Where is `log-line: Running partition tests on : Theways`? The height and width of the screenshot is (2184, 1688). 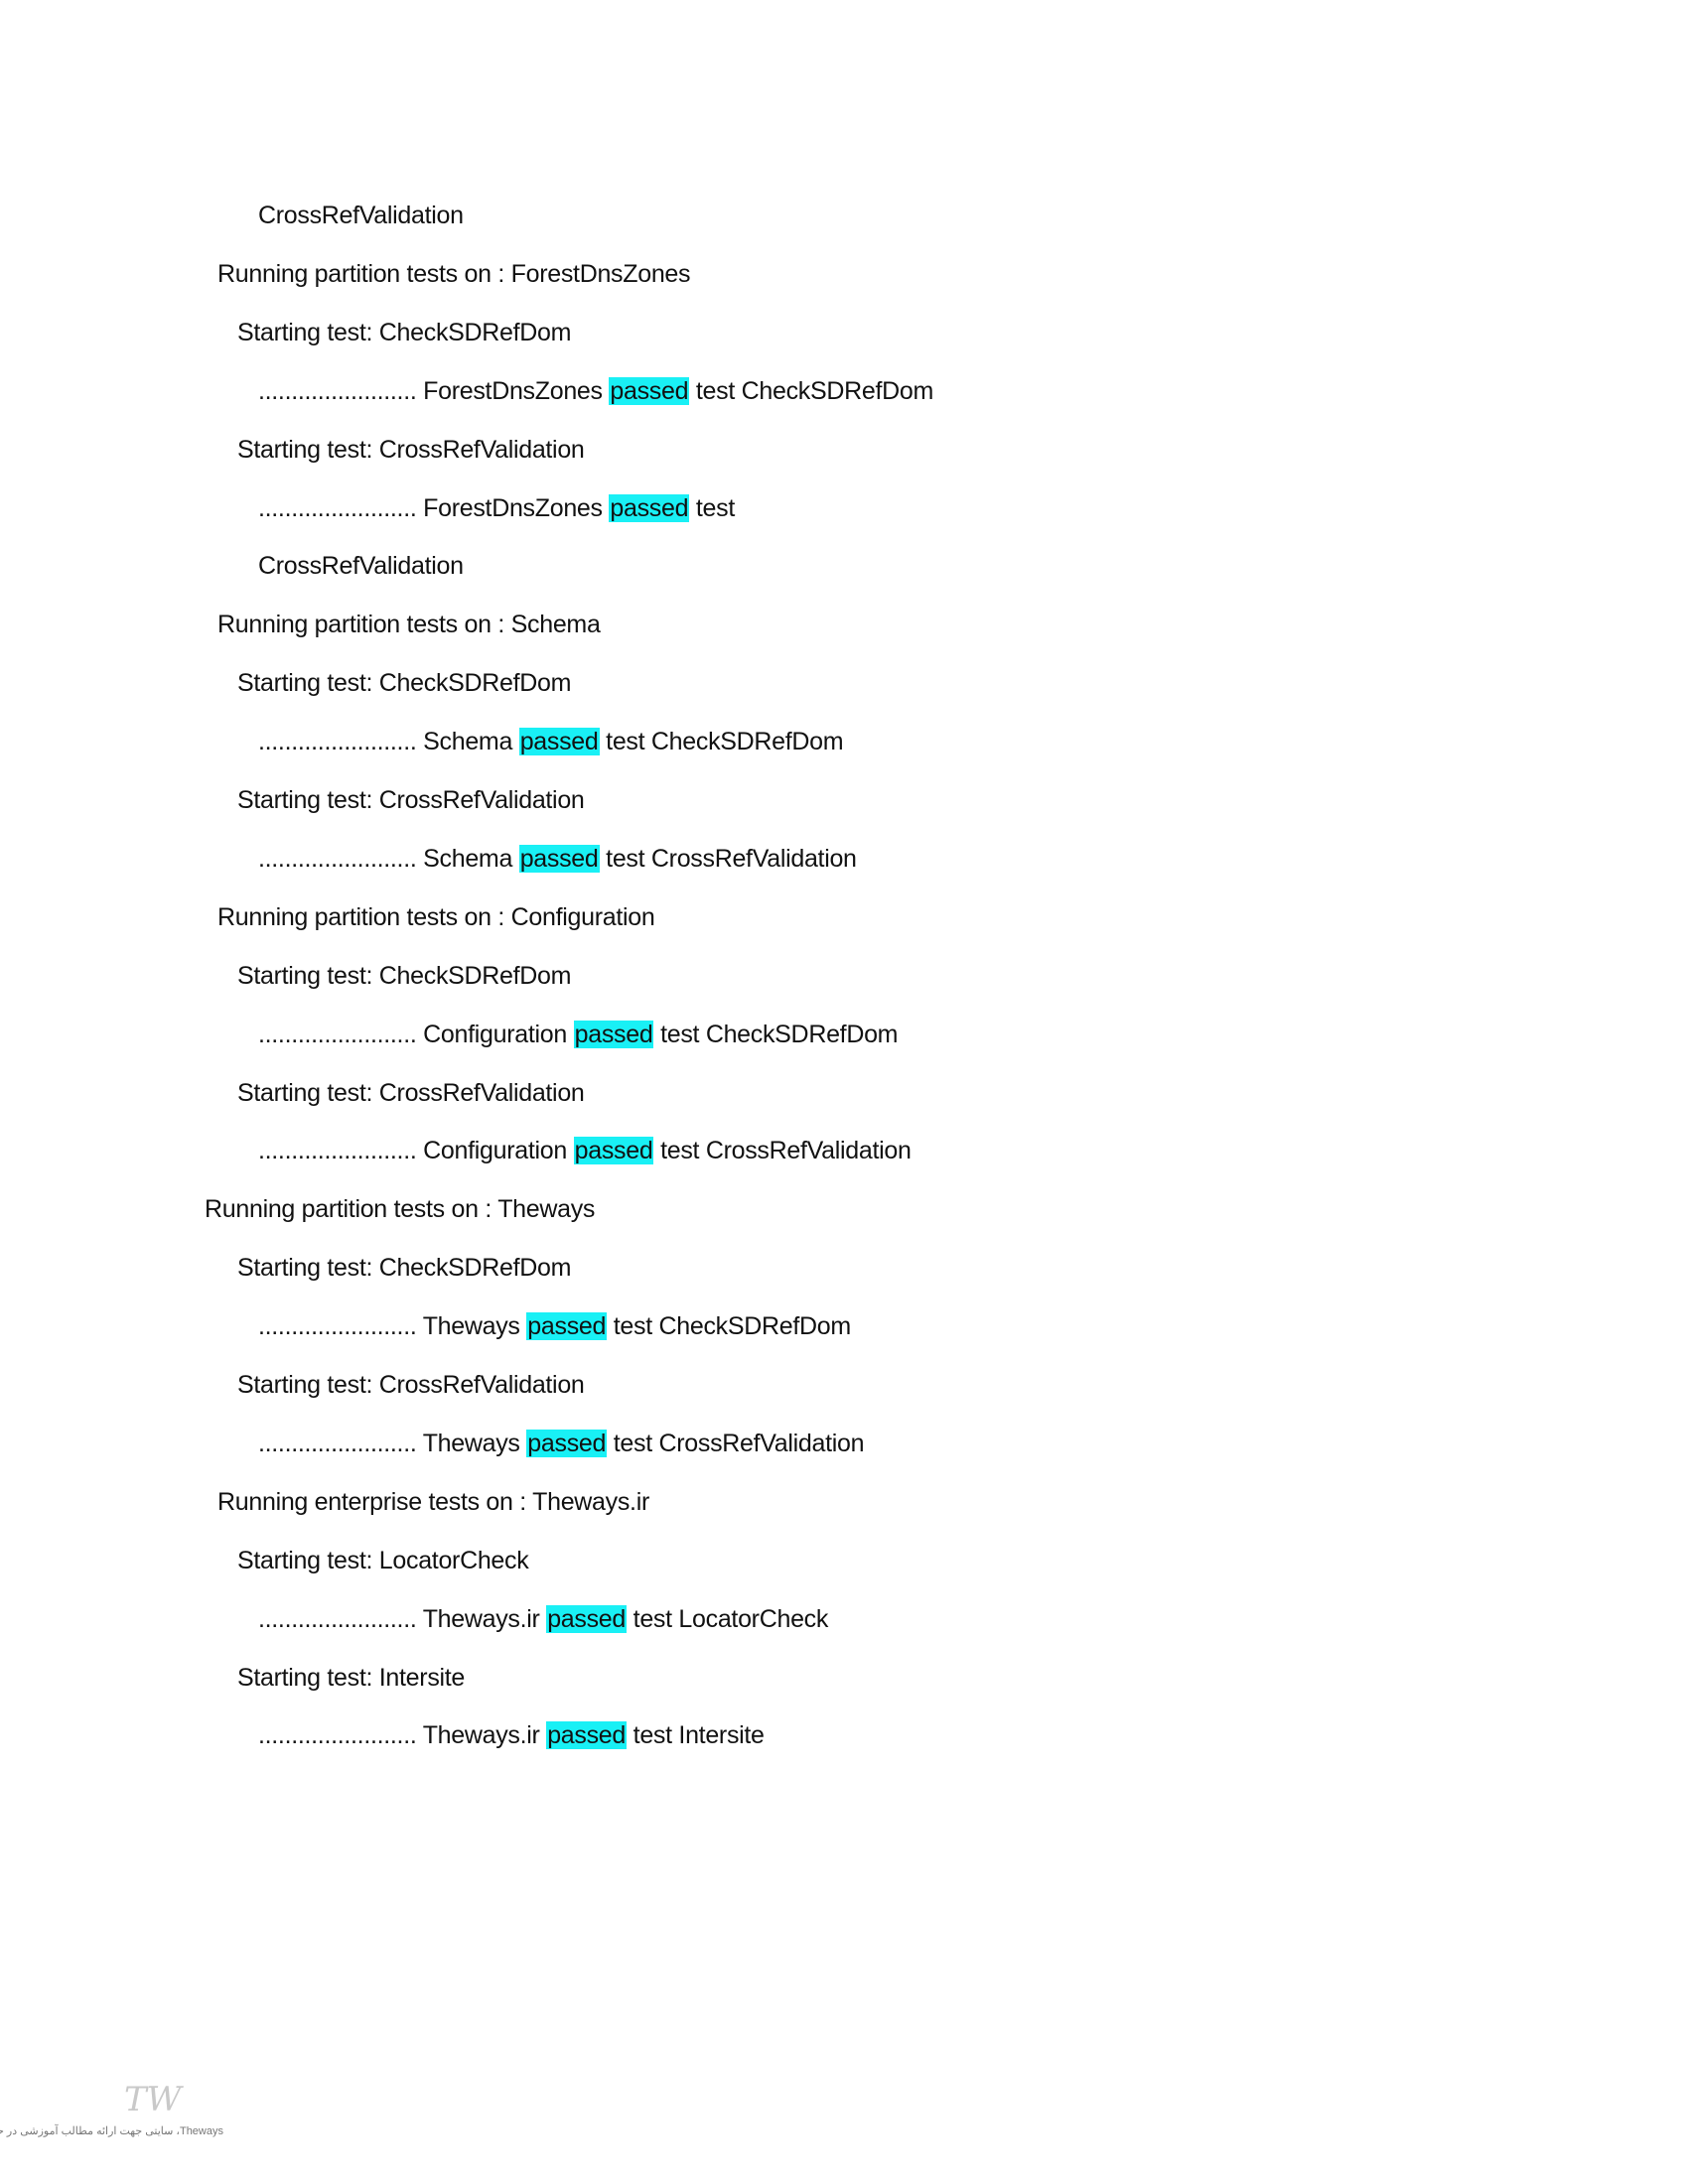
log-line: Running partition tests on : Theways is located at coordinates (400, 1209).